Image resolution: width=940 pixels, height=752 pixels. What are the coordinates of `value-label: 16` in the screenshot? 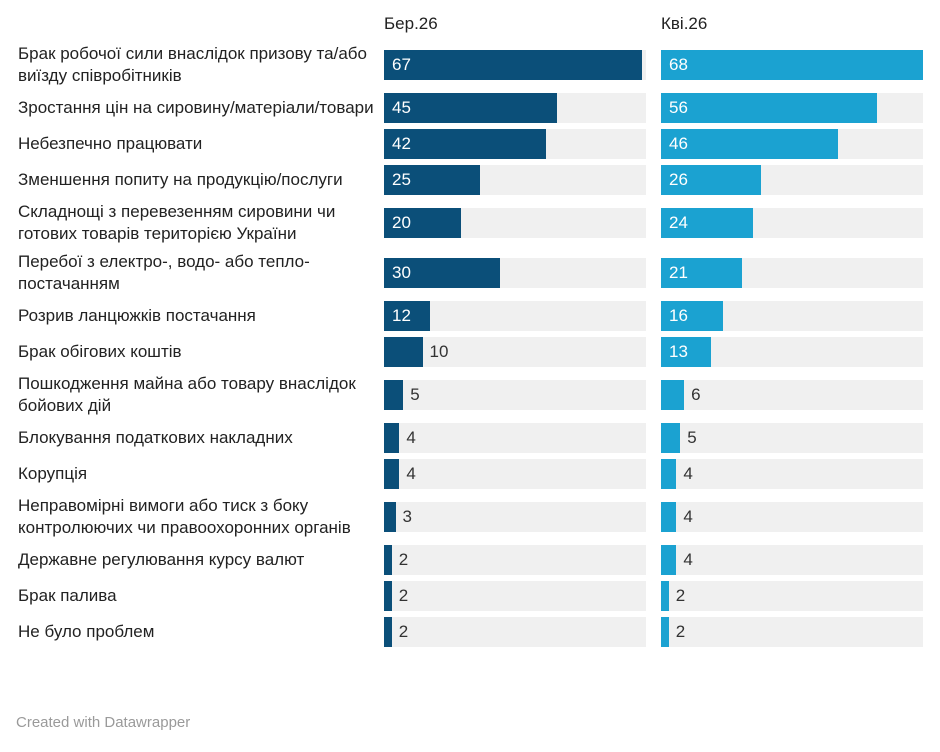 It's located at (678, 315).